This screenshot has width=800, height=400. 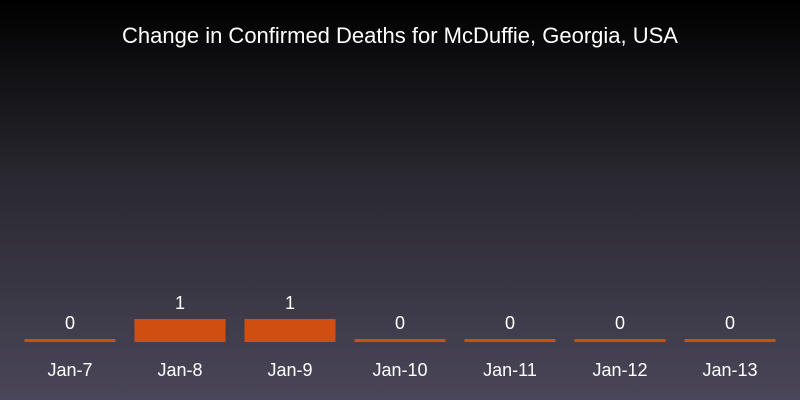 I want to click on data-label-jan-10: 0, so click(x=400, y=323).